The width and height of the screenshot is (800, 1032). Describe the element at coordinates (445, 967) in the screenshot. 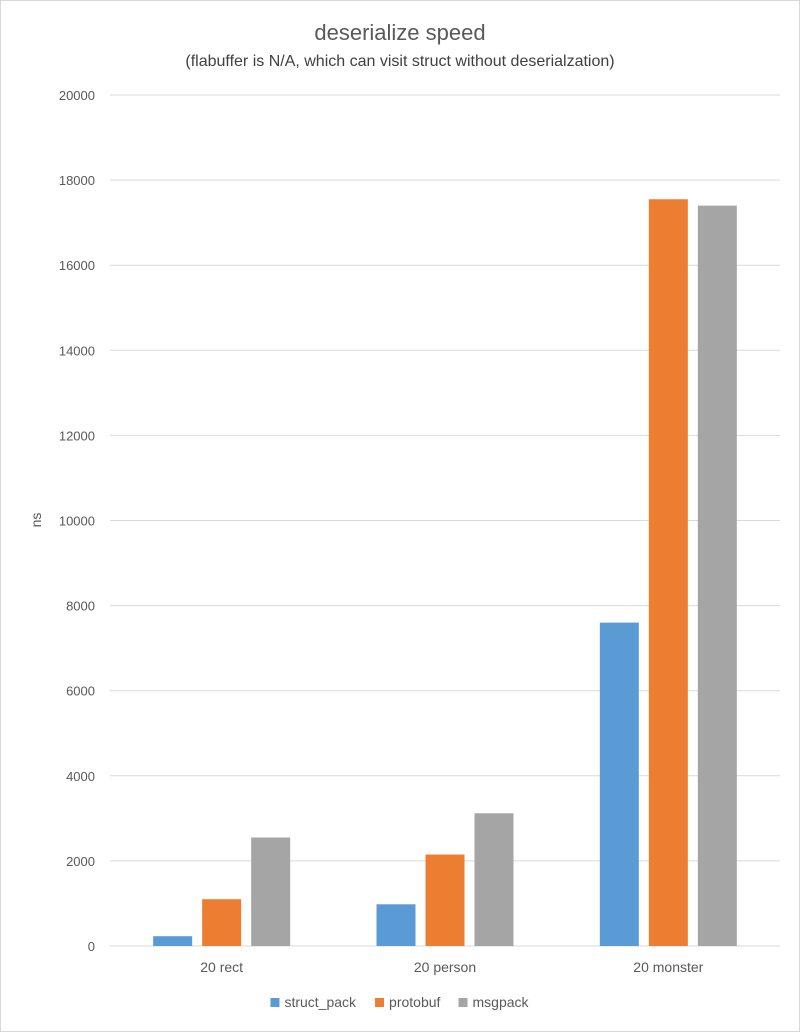

I see `x-category-label: 20 person` at that location.